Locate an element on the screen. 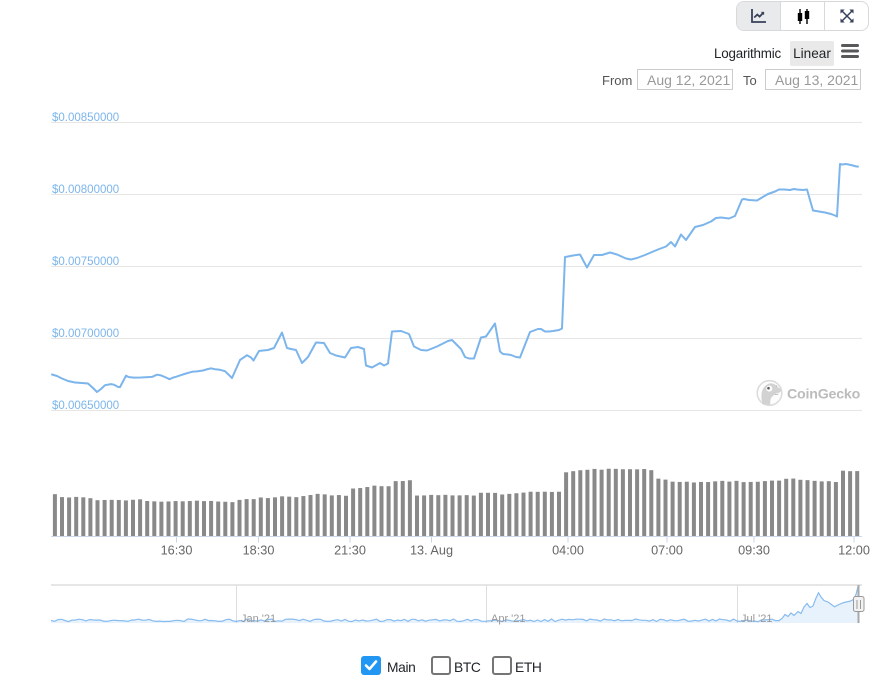  svg-text: $0.00750000 is located at coordinates (85, 262).